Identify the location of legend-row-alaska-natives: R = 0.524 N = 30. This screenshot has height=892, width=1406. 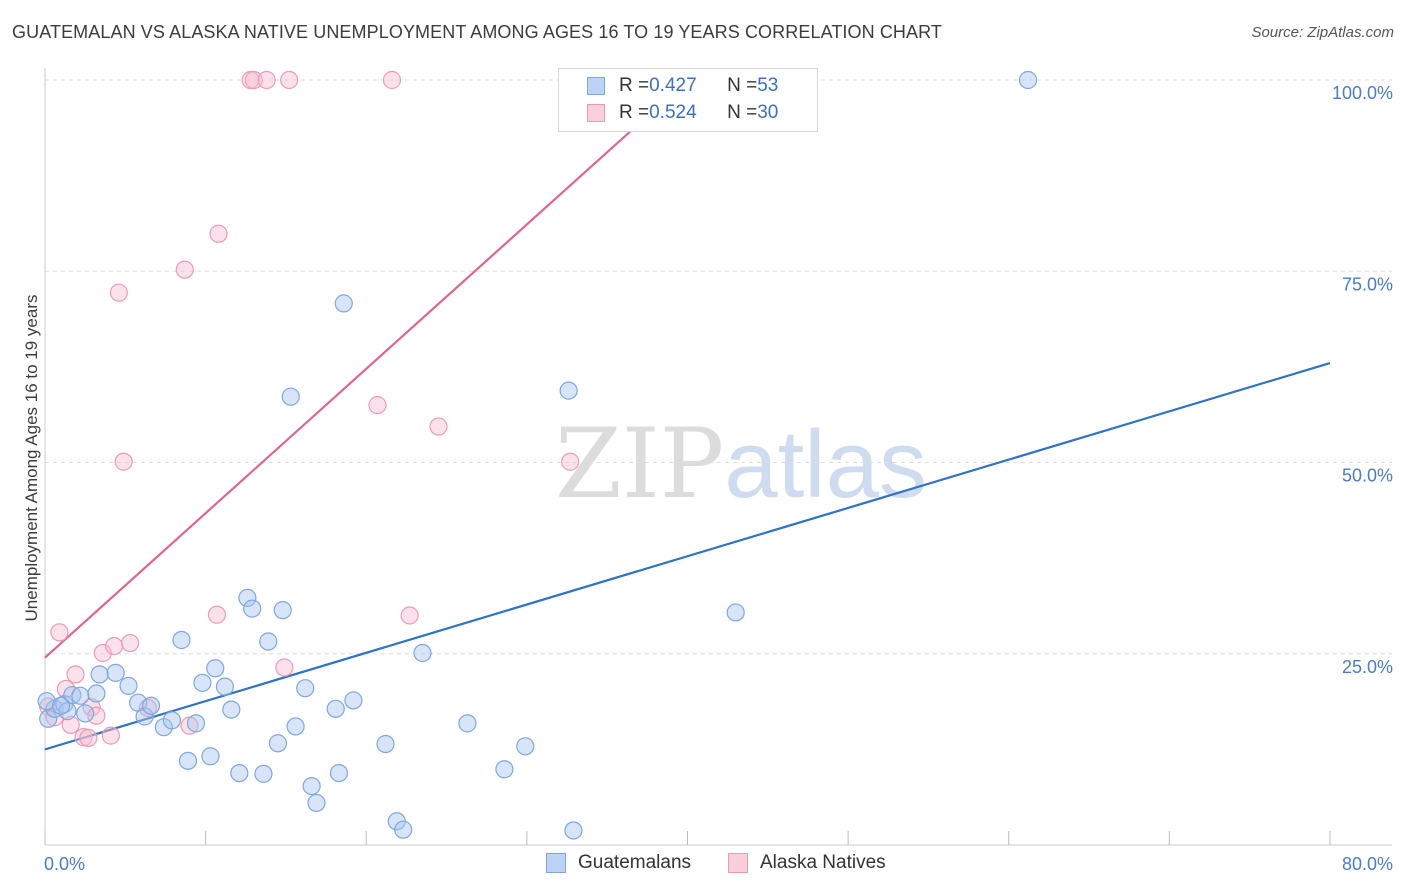
(668, 113).